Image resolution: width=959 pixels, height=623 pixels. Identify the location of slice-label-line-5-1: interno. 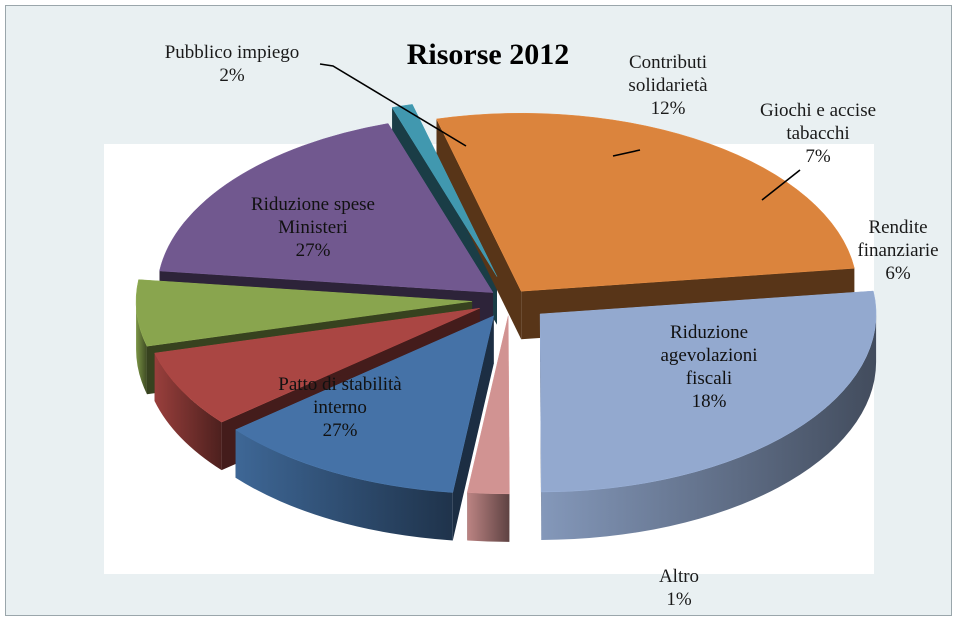
(340, 407).